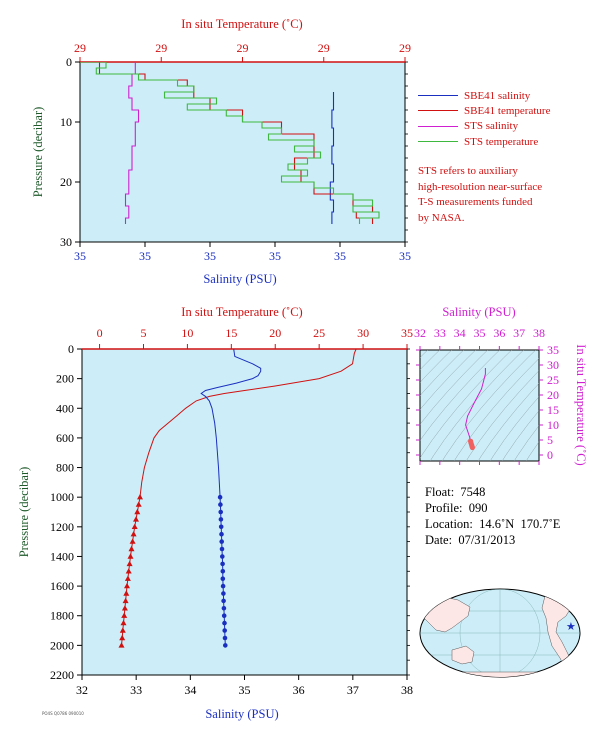  What do you see at coordinates (581, 404) in the screenshot?
I see `ts-right-axis-title: In situ Temperature (˚C)` at bounding box center [581, 404].